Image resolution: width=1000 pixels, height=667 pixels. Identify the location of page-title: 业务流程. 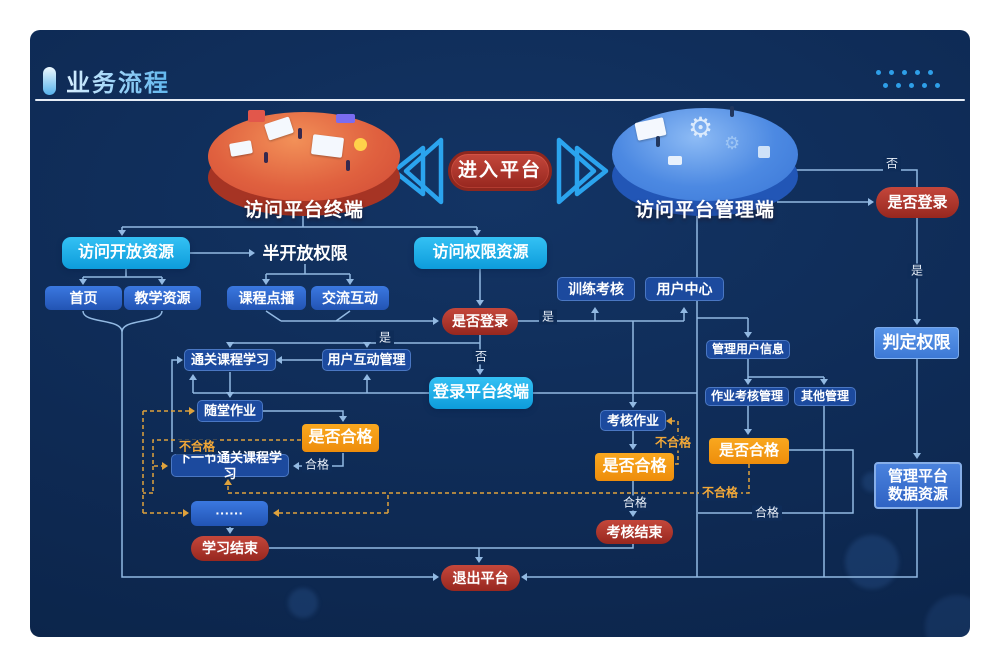
(118, 80).